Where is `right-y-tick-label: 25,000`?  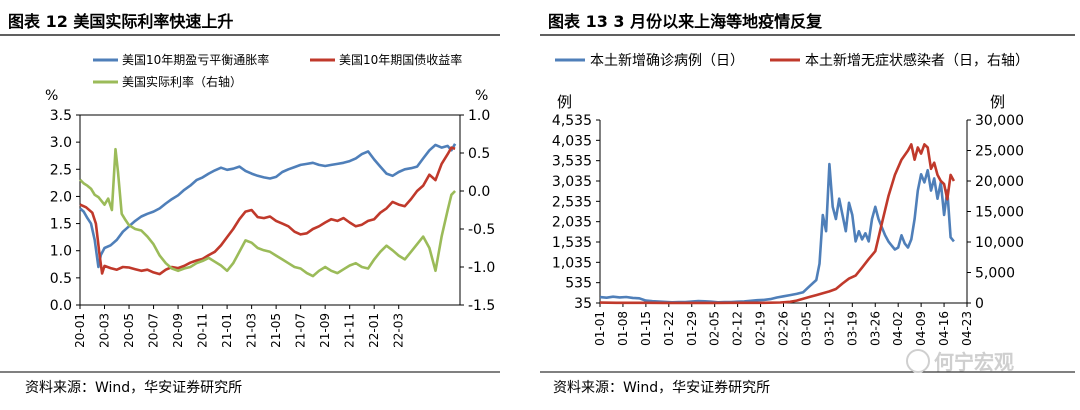
right-y-tick-label: 25,000 is located at coordinates (999, 152).